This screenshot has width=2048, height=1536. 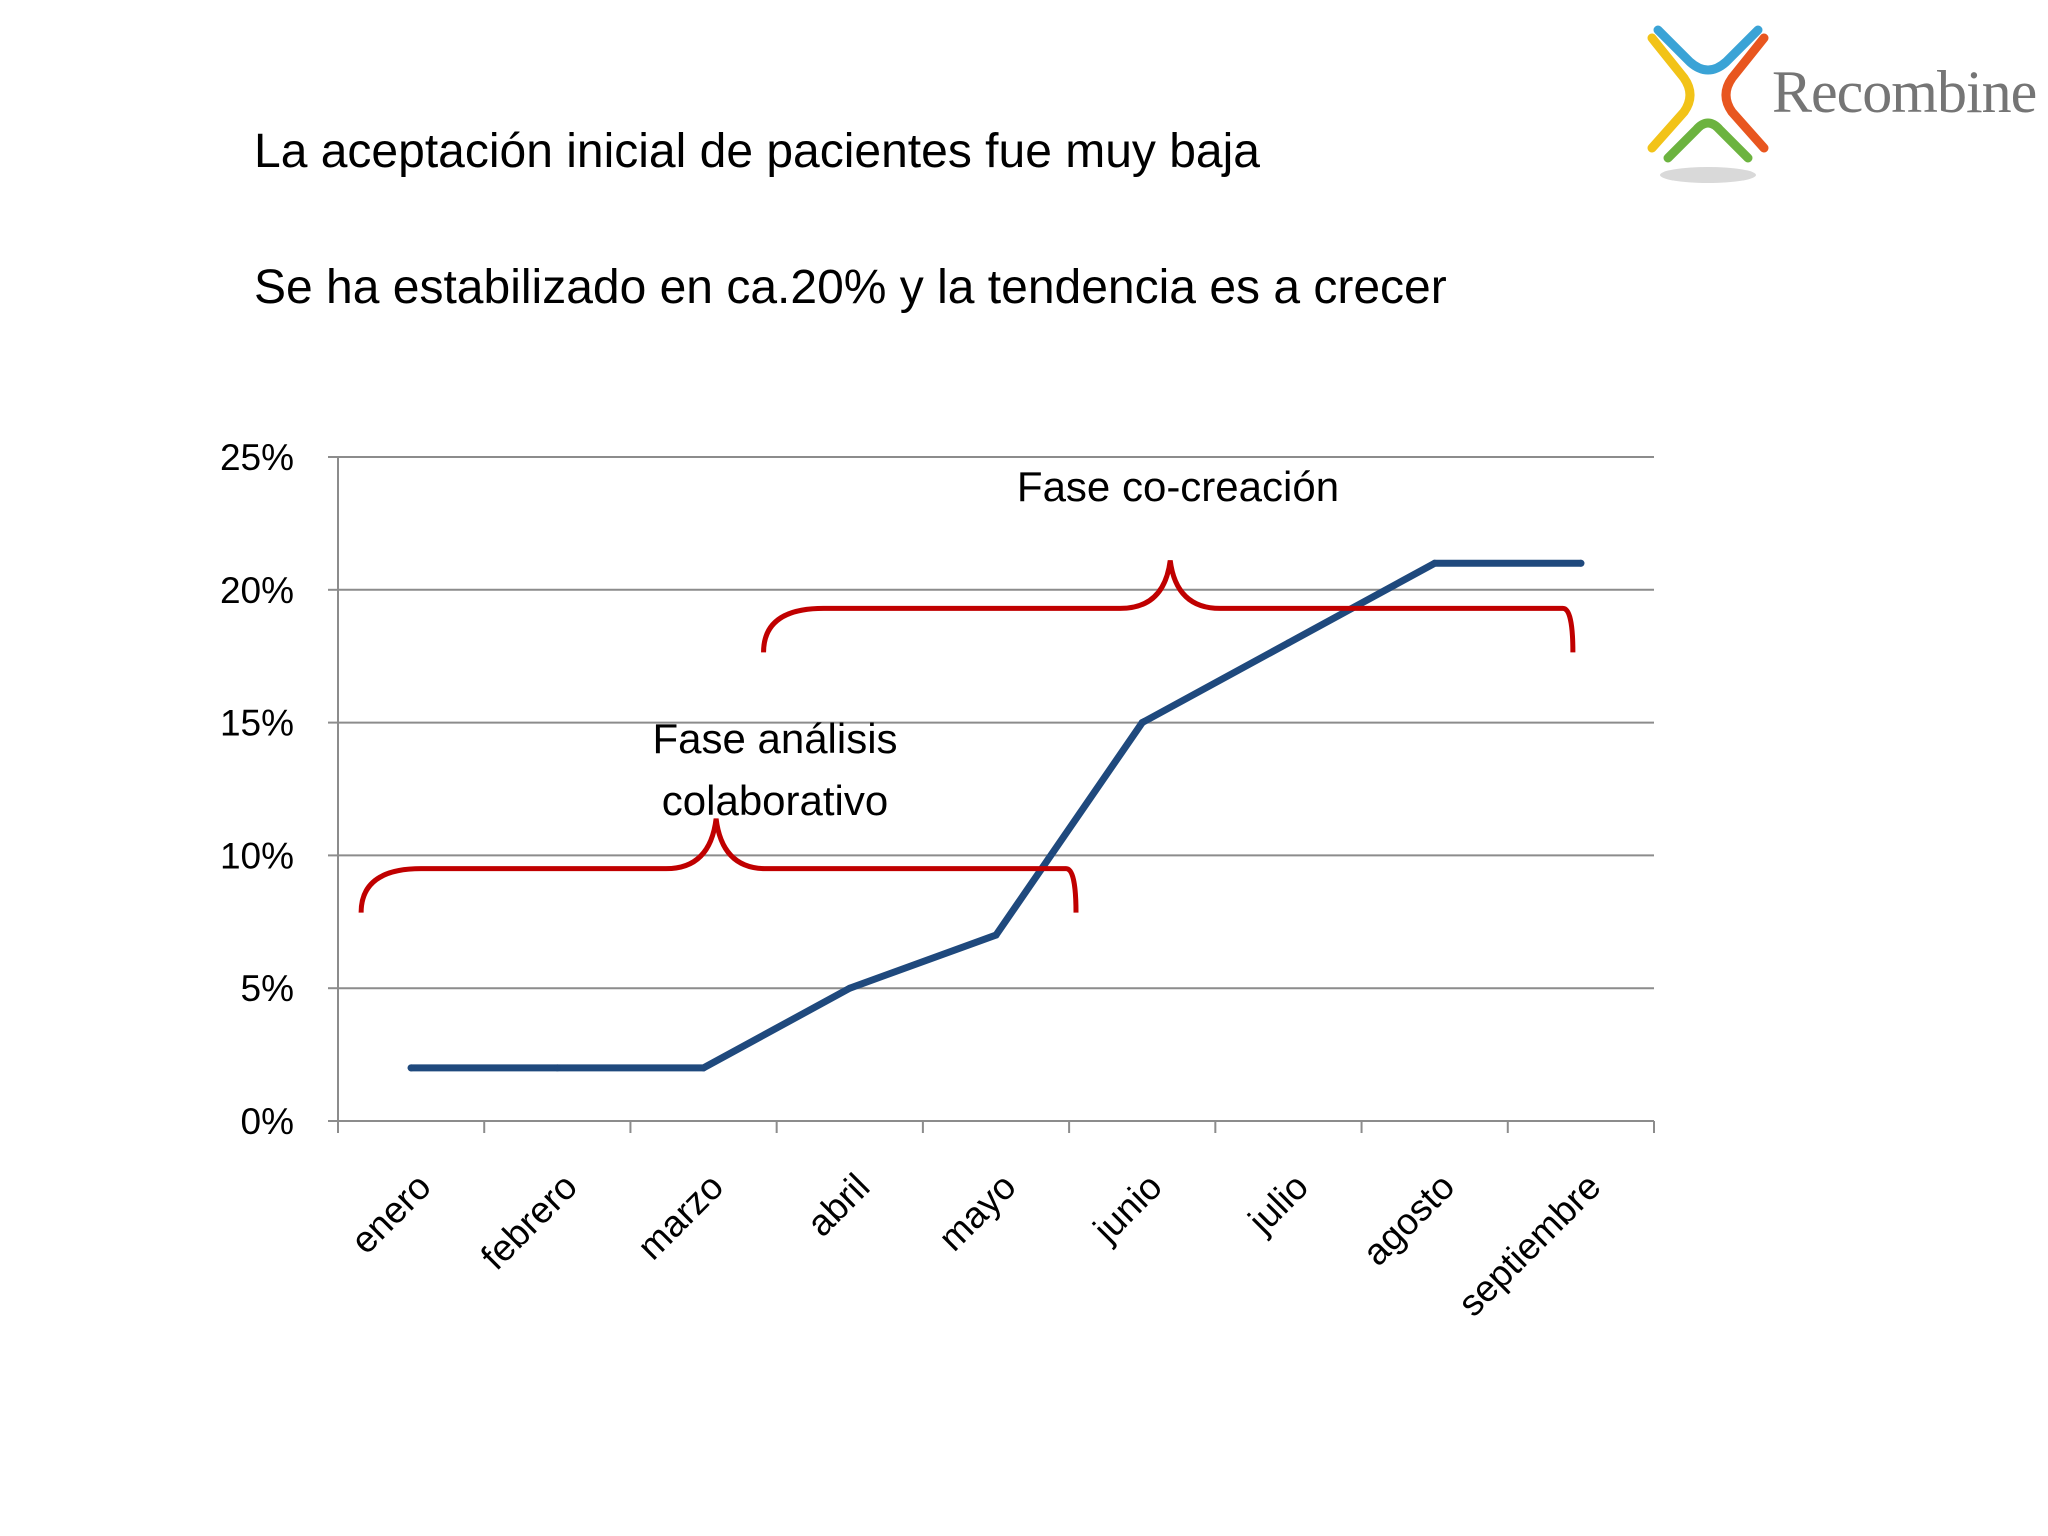 I want to click on x-tick-label: agosto, so click(x=1409, y=1220).